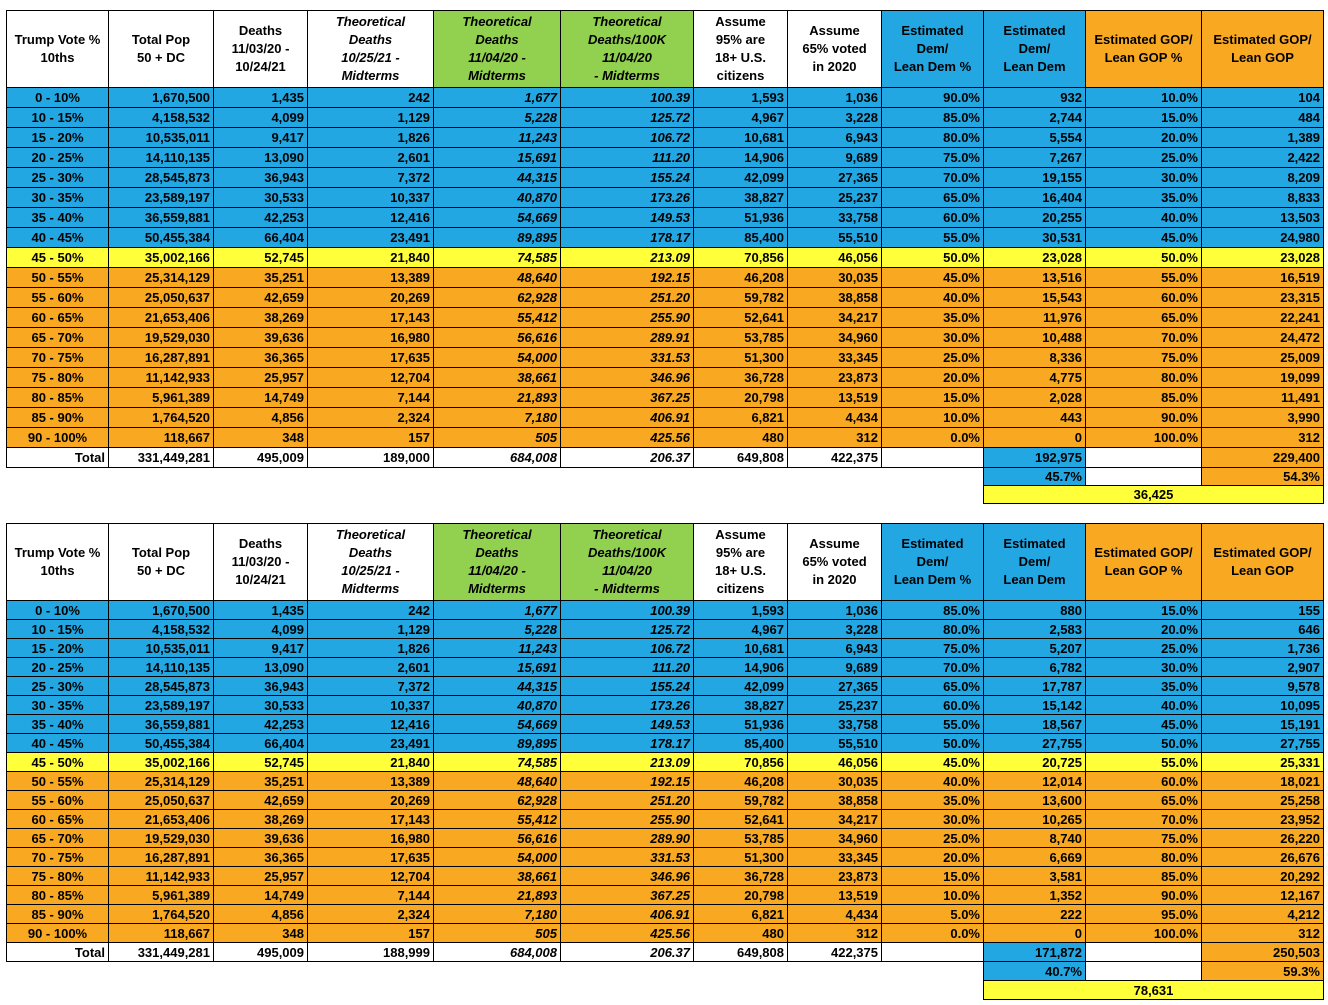 This screenshot has width=1328, height=1005. What do you see at coordinates (627, 743) in the screenshot?
I see `data-cell: 178.17` at bounding box center [627, 743].